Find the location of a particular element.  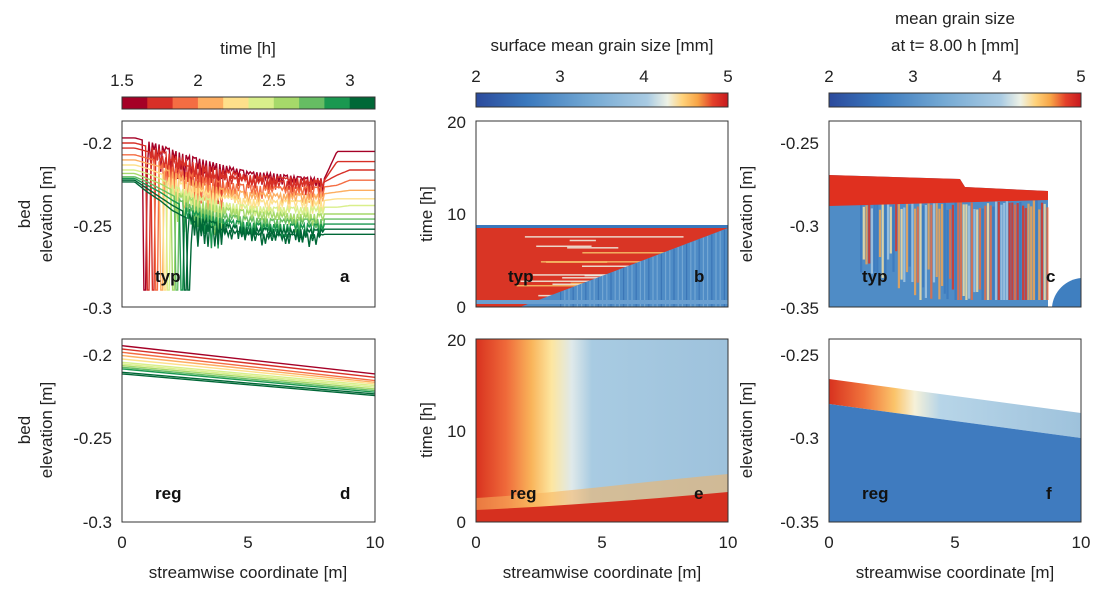

colorbar-surface-grain-tick-3: 3 is located at coordinates (559, 76).